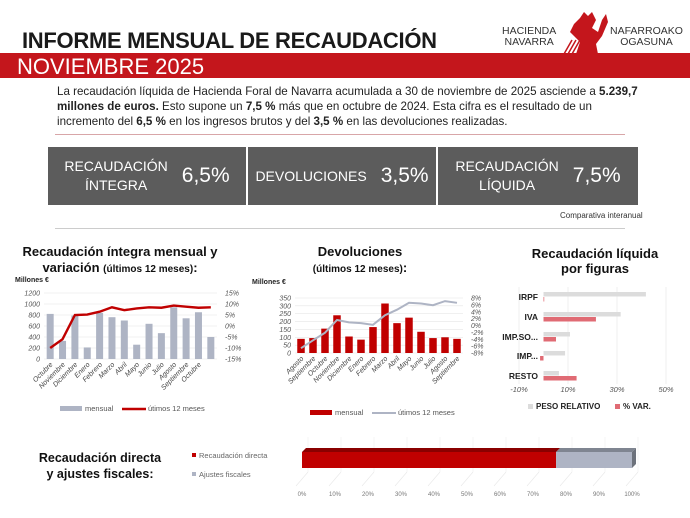 The height and width of the screenshot is (518, 690). What do you see at coordinates (431, 450) in the screenshot?
I see `bar-top-recaudacion-directa` at bounding box center [431, 450].